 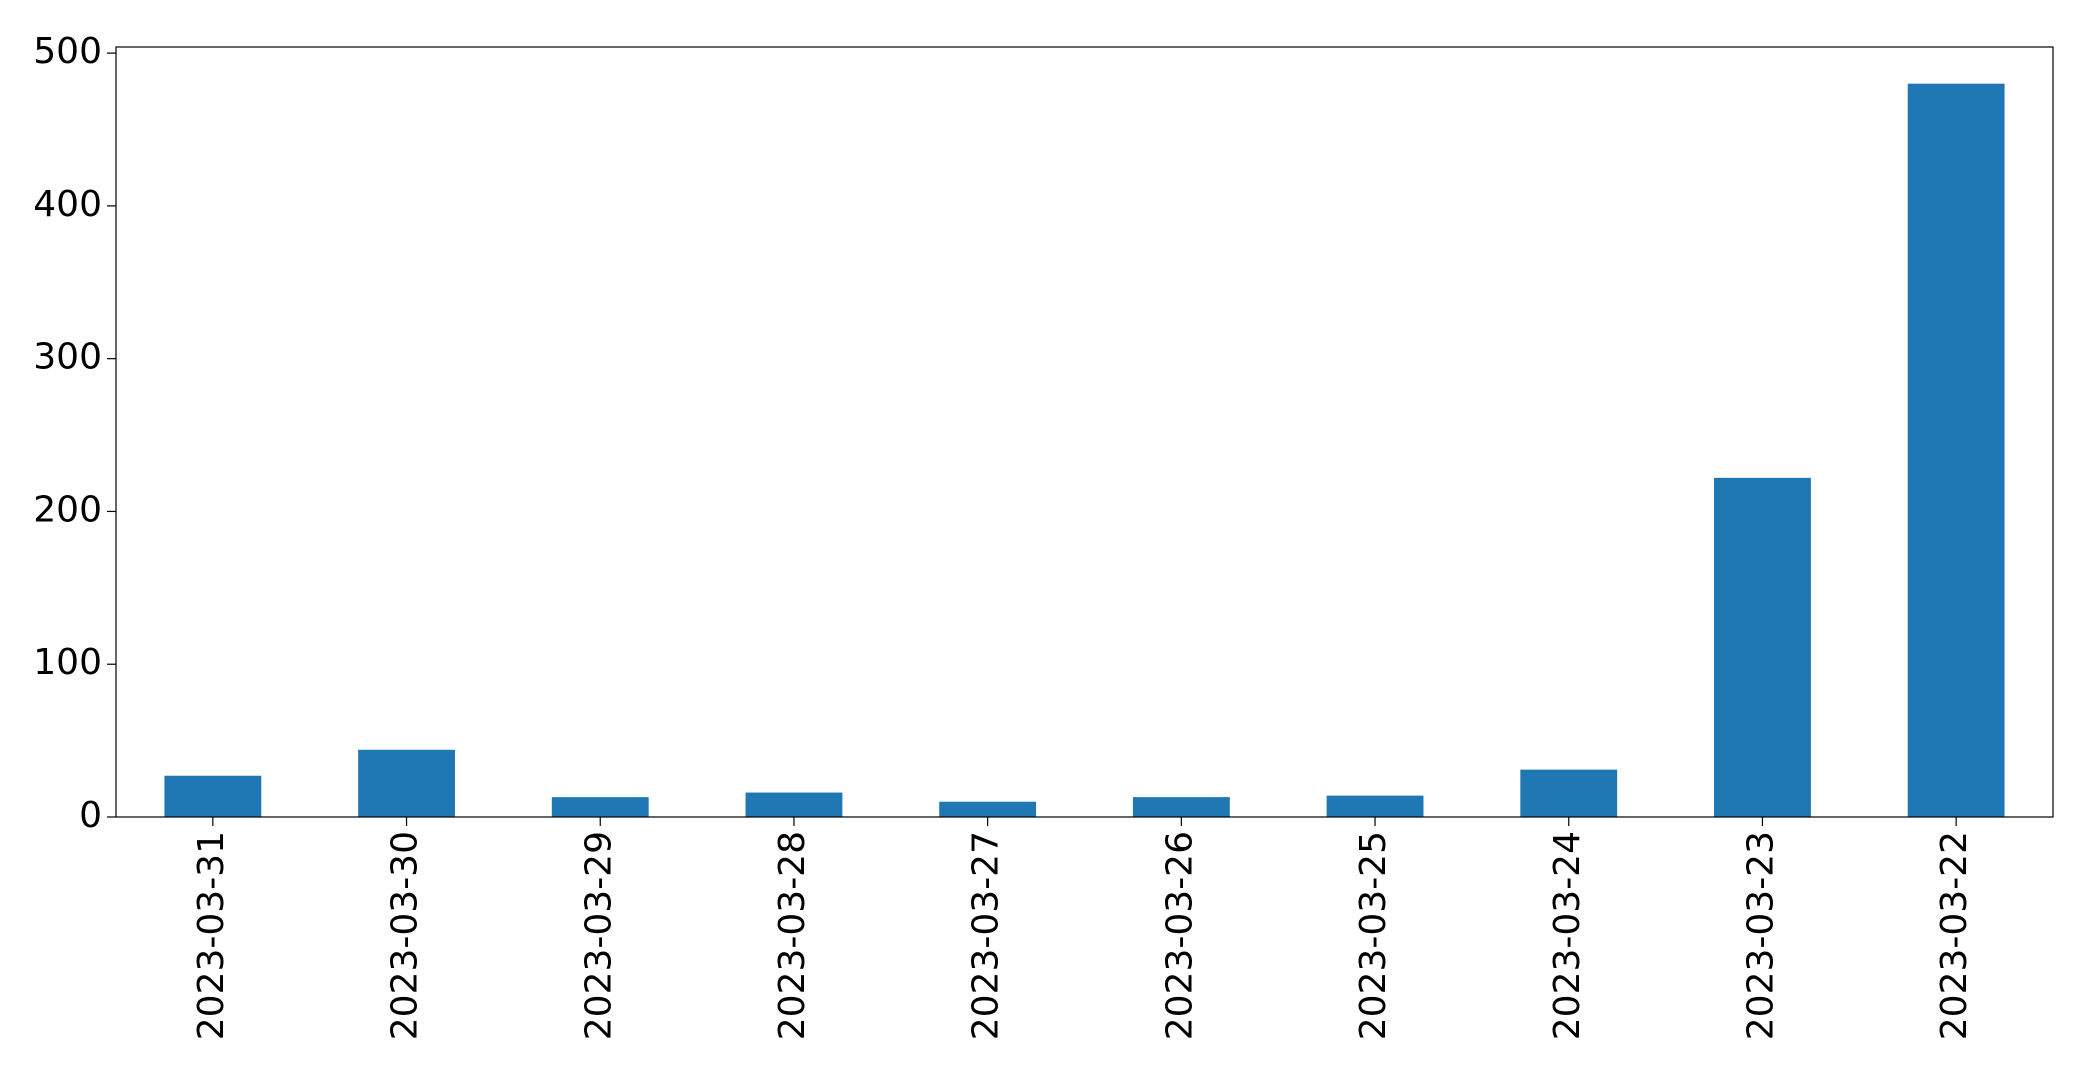 I want to click on x-tick-label: 2023-03-26, so click(x=1179, y=935).